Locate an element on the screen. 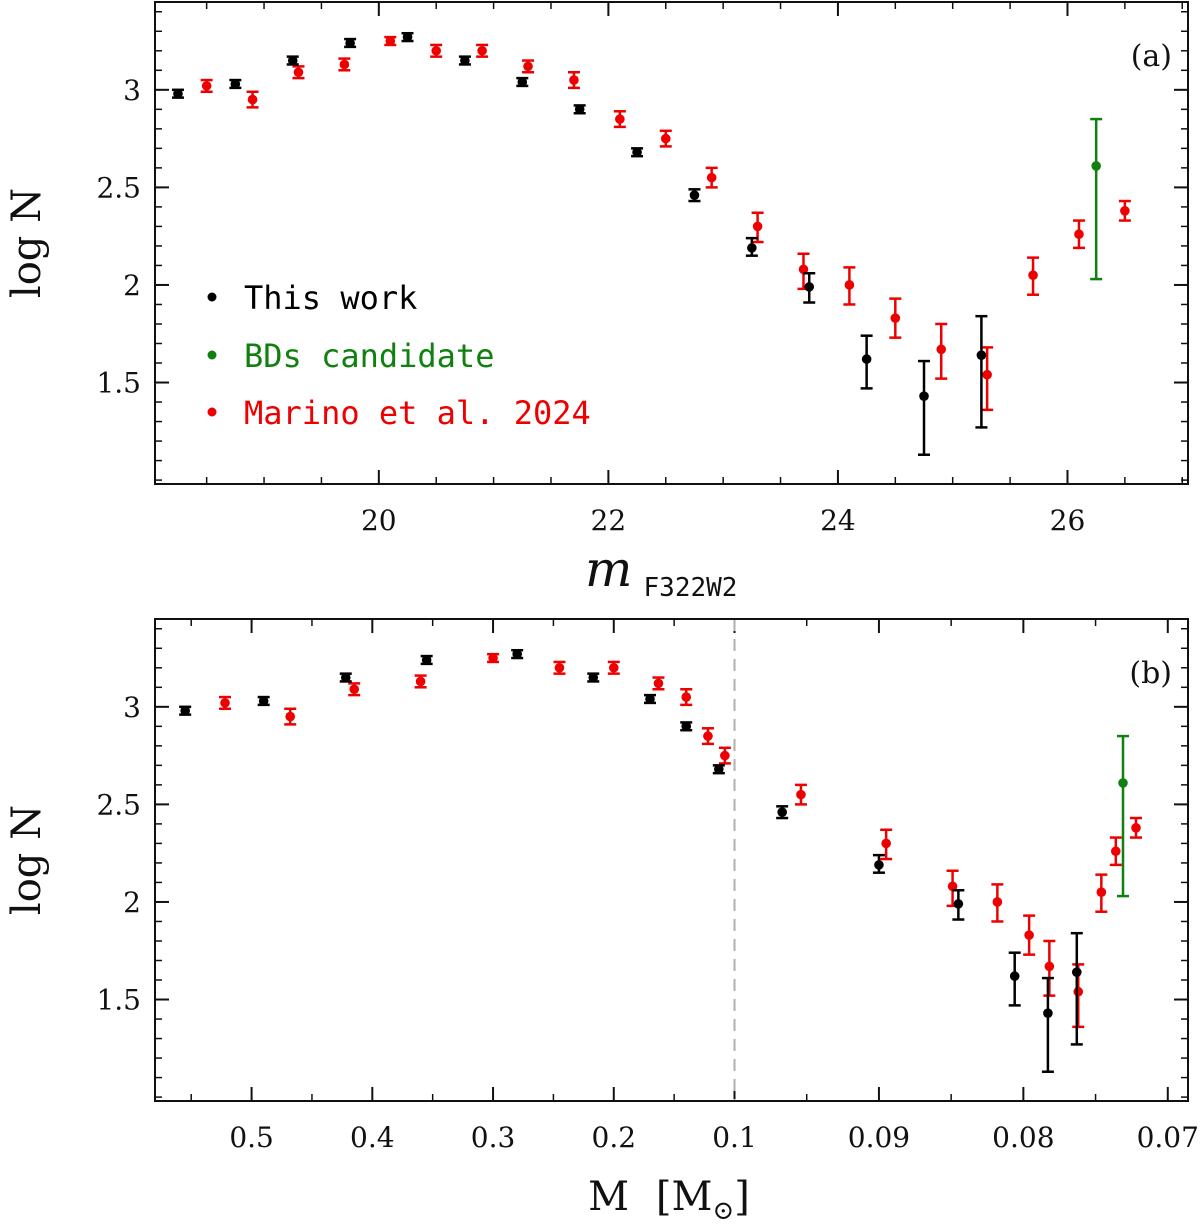 The image size is (1200, 1231). panel-b-series-bd_candidate is located at coordinates (1123, 816).